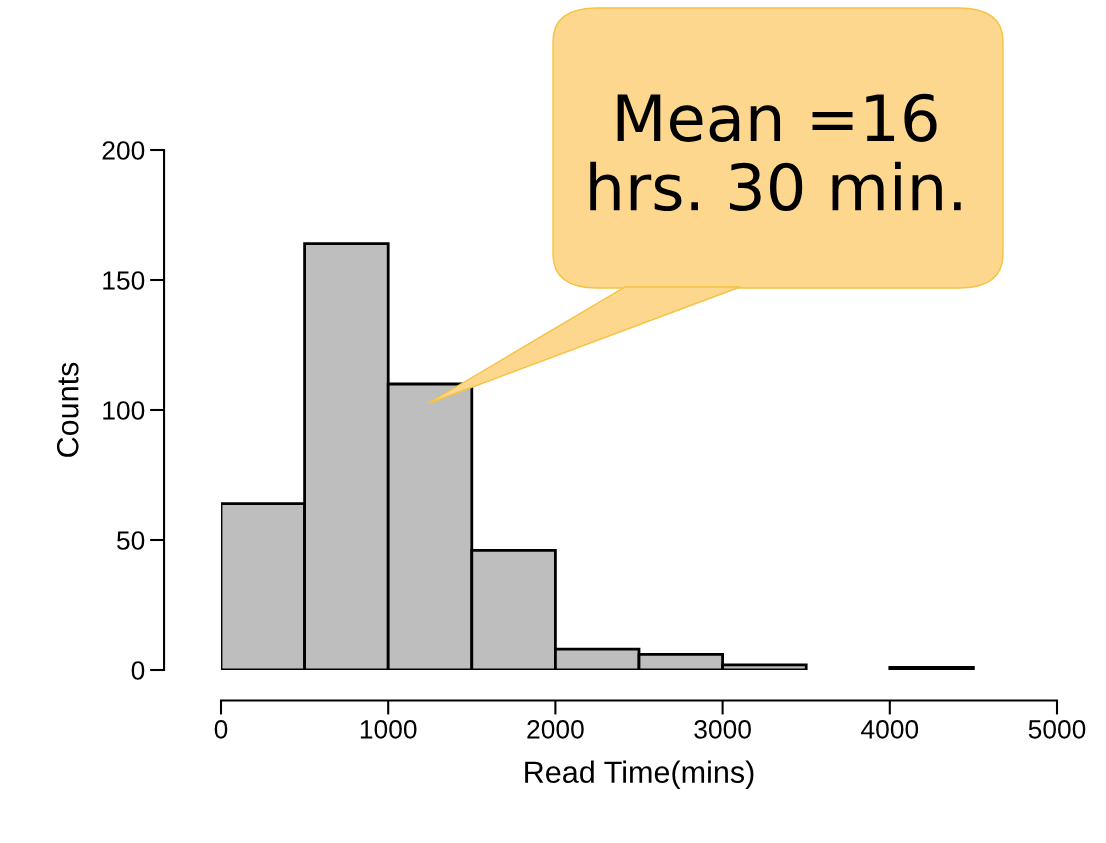  I want to click on y-tick-label: 50, so click(131, 540).